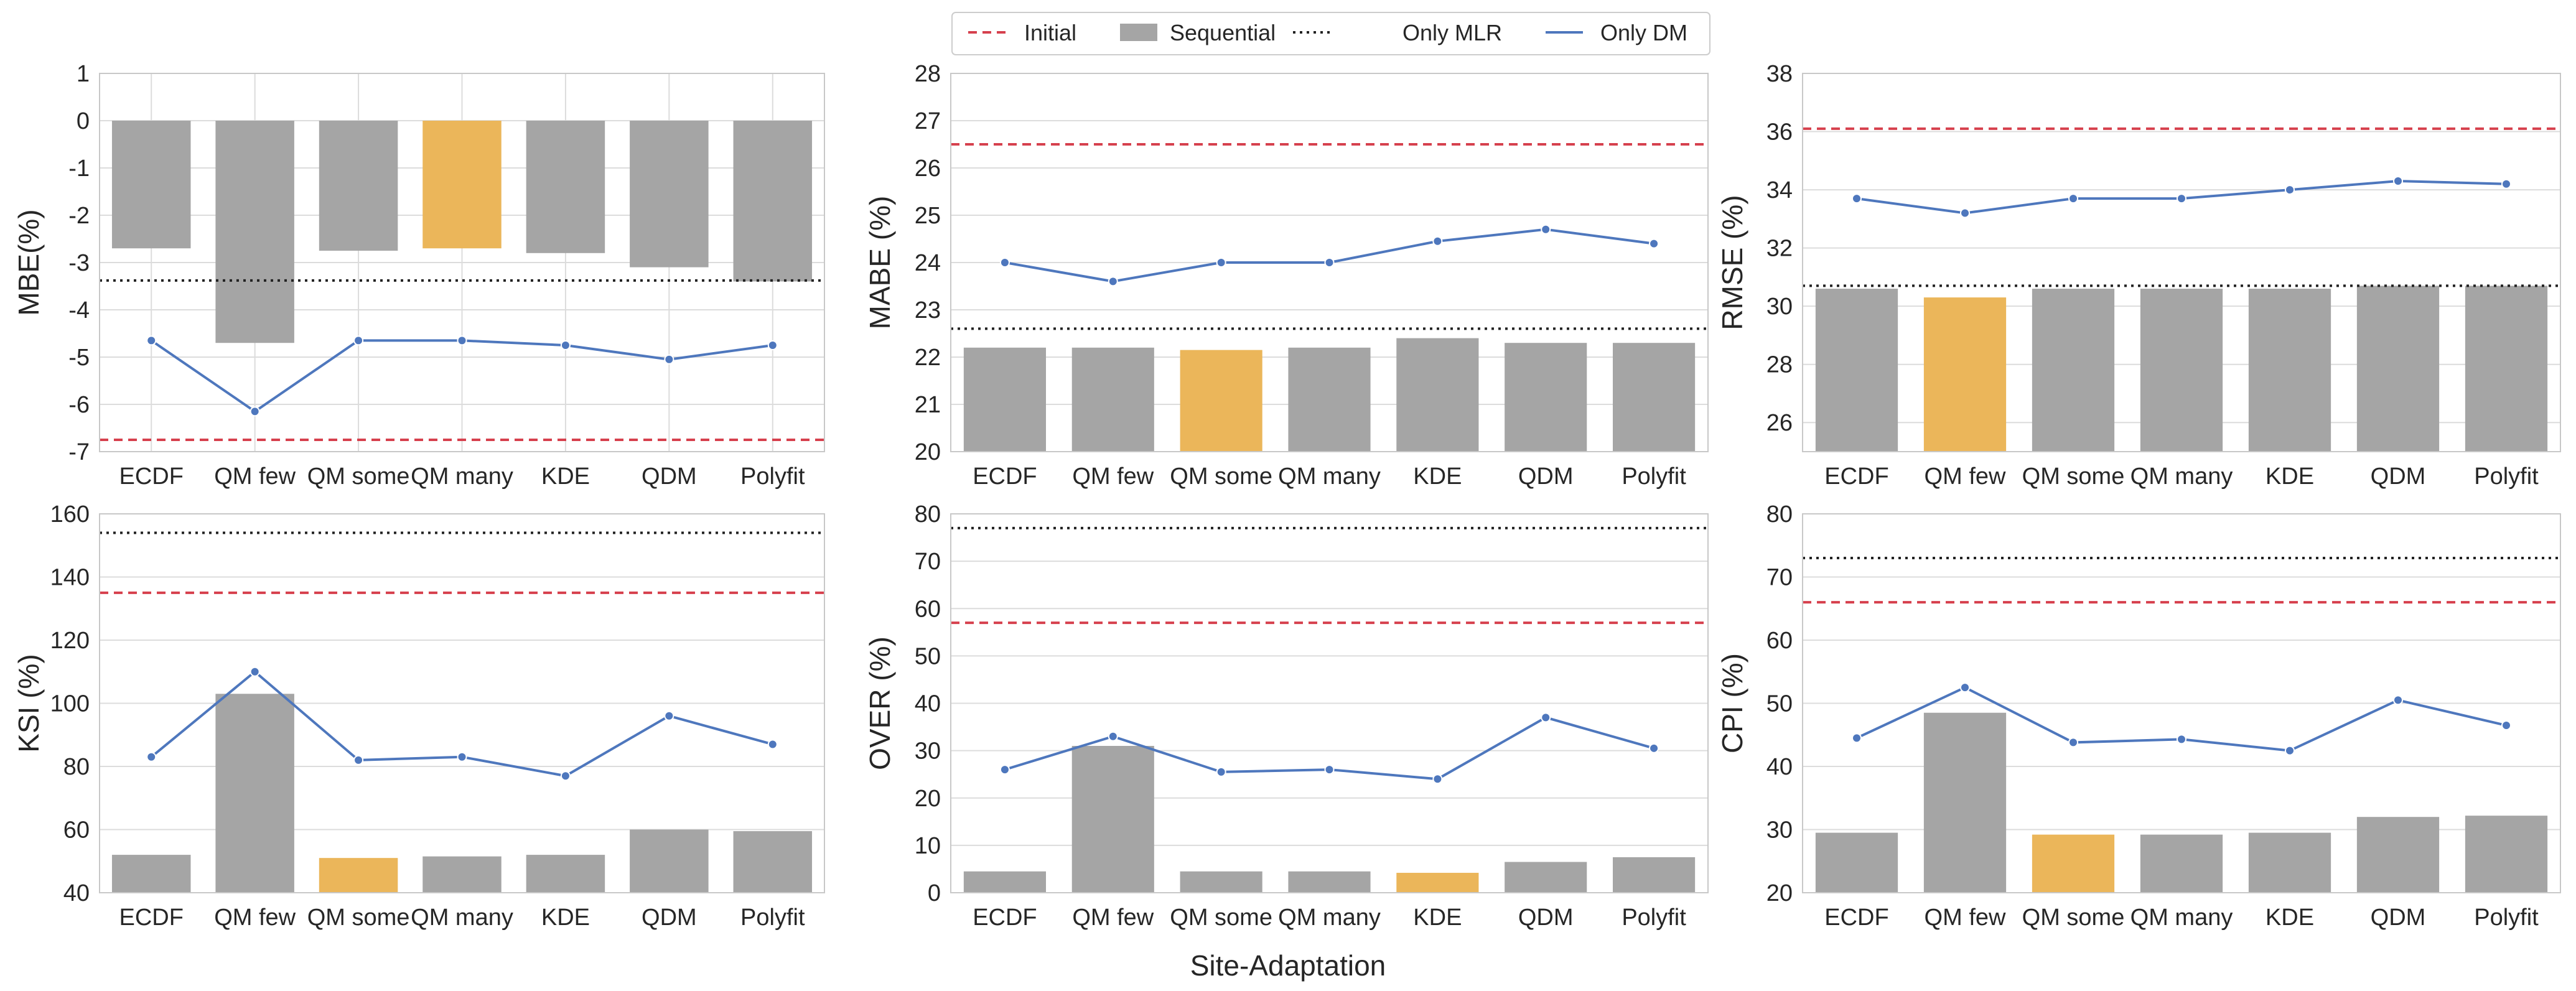 Image resolution: width=2576 pixels, height=991 pixels. I want to click on y-tick-label: -3, so click(79, 263).